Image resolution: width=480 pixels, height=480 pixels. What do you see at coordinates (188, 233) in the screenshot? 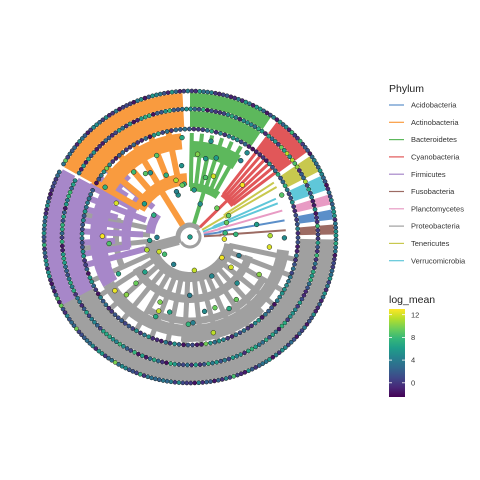
I see `root-arc` at bounding box center [188, 233].